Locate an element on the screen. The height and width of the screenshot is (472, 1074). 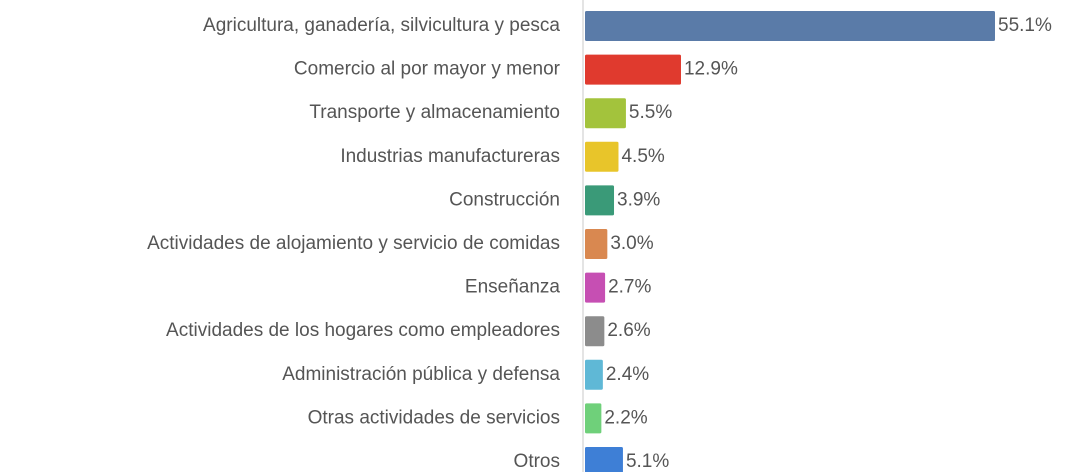
value-label: 55.1% is located at coordinates (1025, 25).